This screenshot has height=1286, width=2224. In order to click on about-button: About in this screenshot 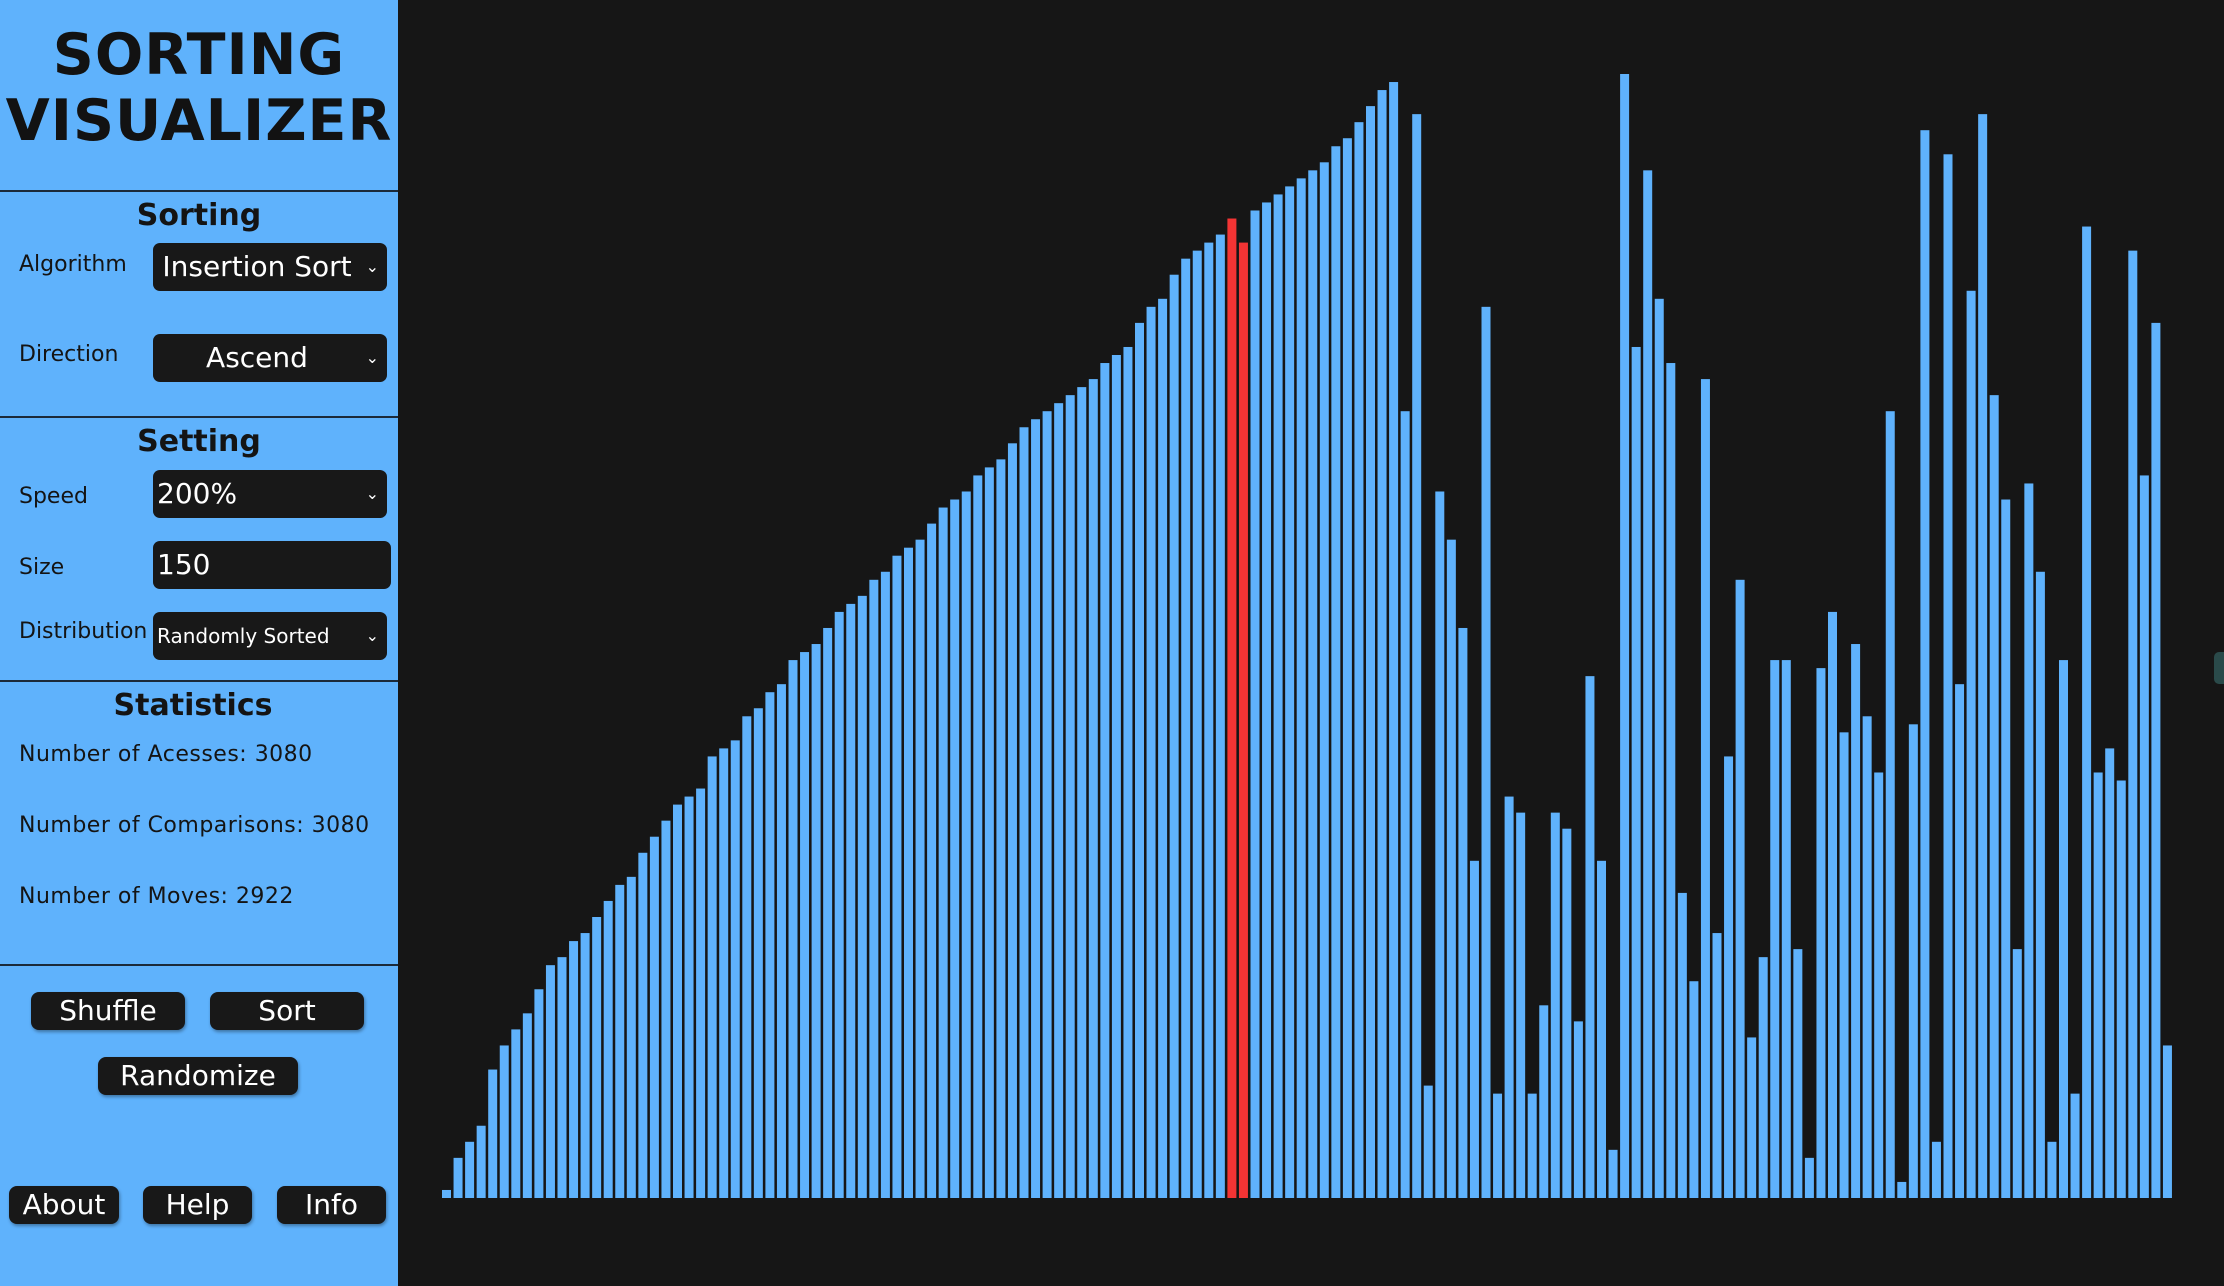, I will do `click(64, 1205)`.